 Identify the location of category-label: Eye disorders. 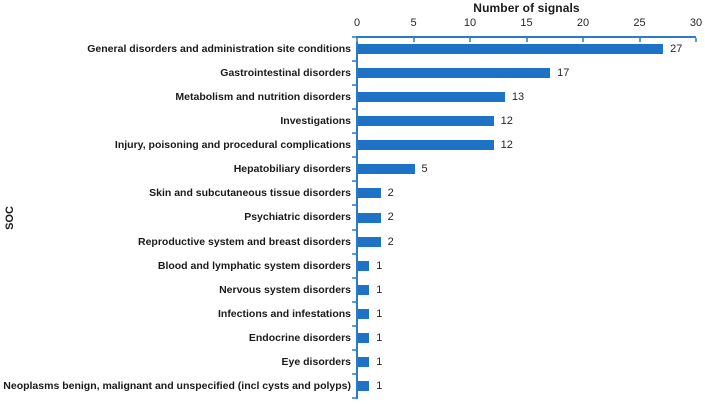
(316, 361).